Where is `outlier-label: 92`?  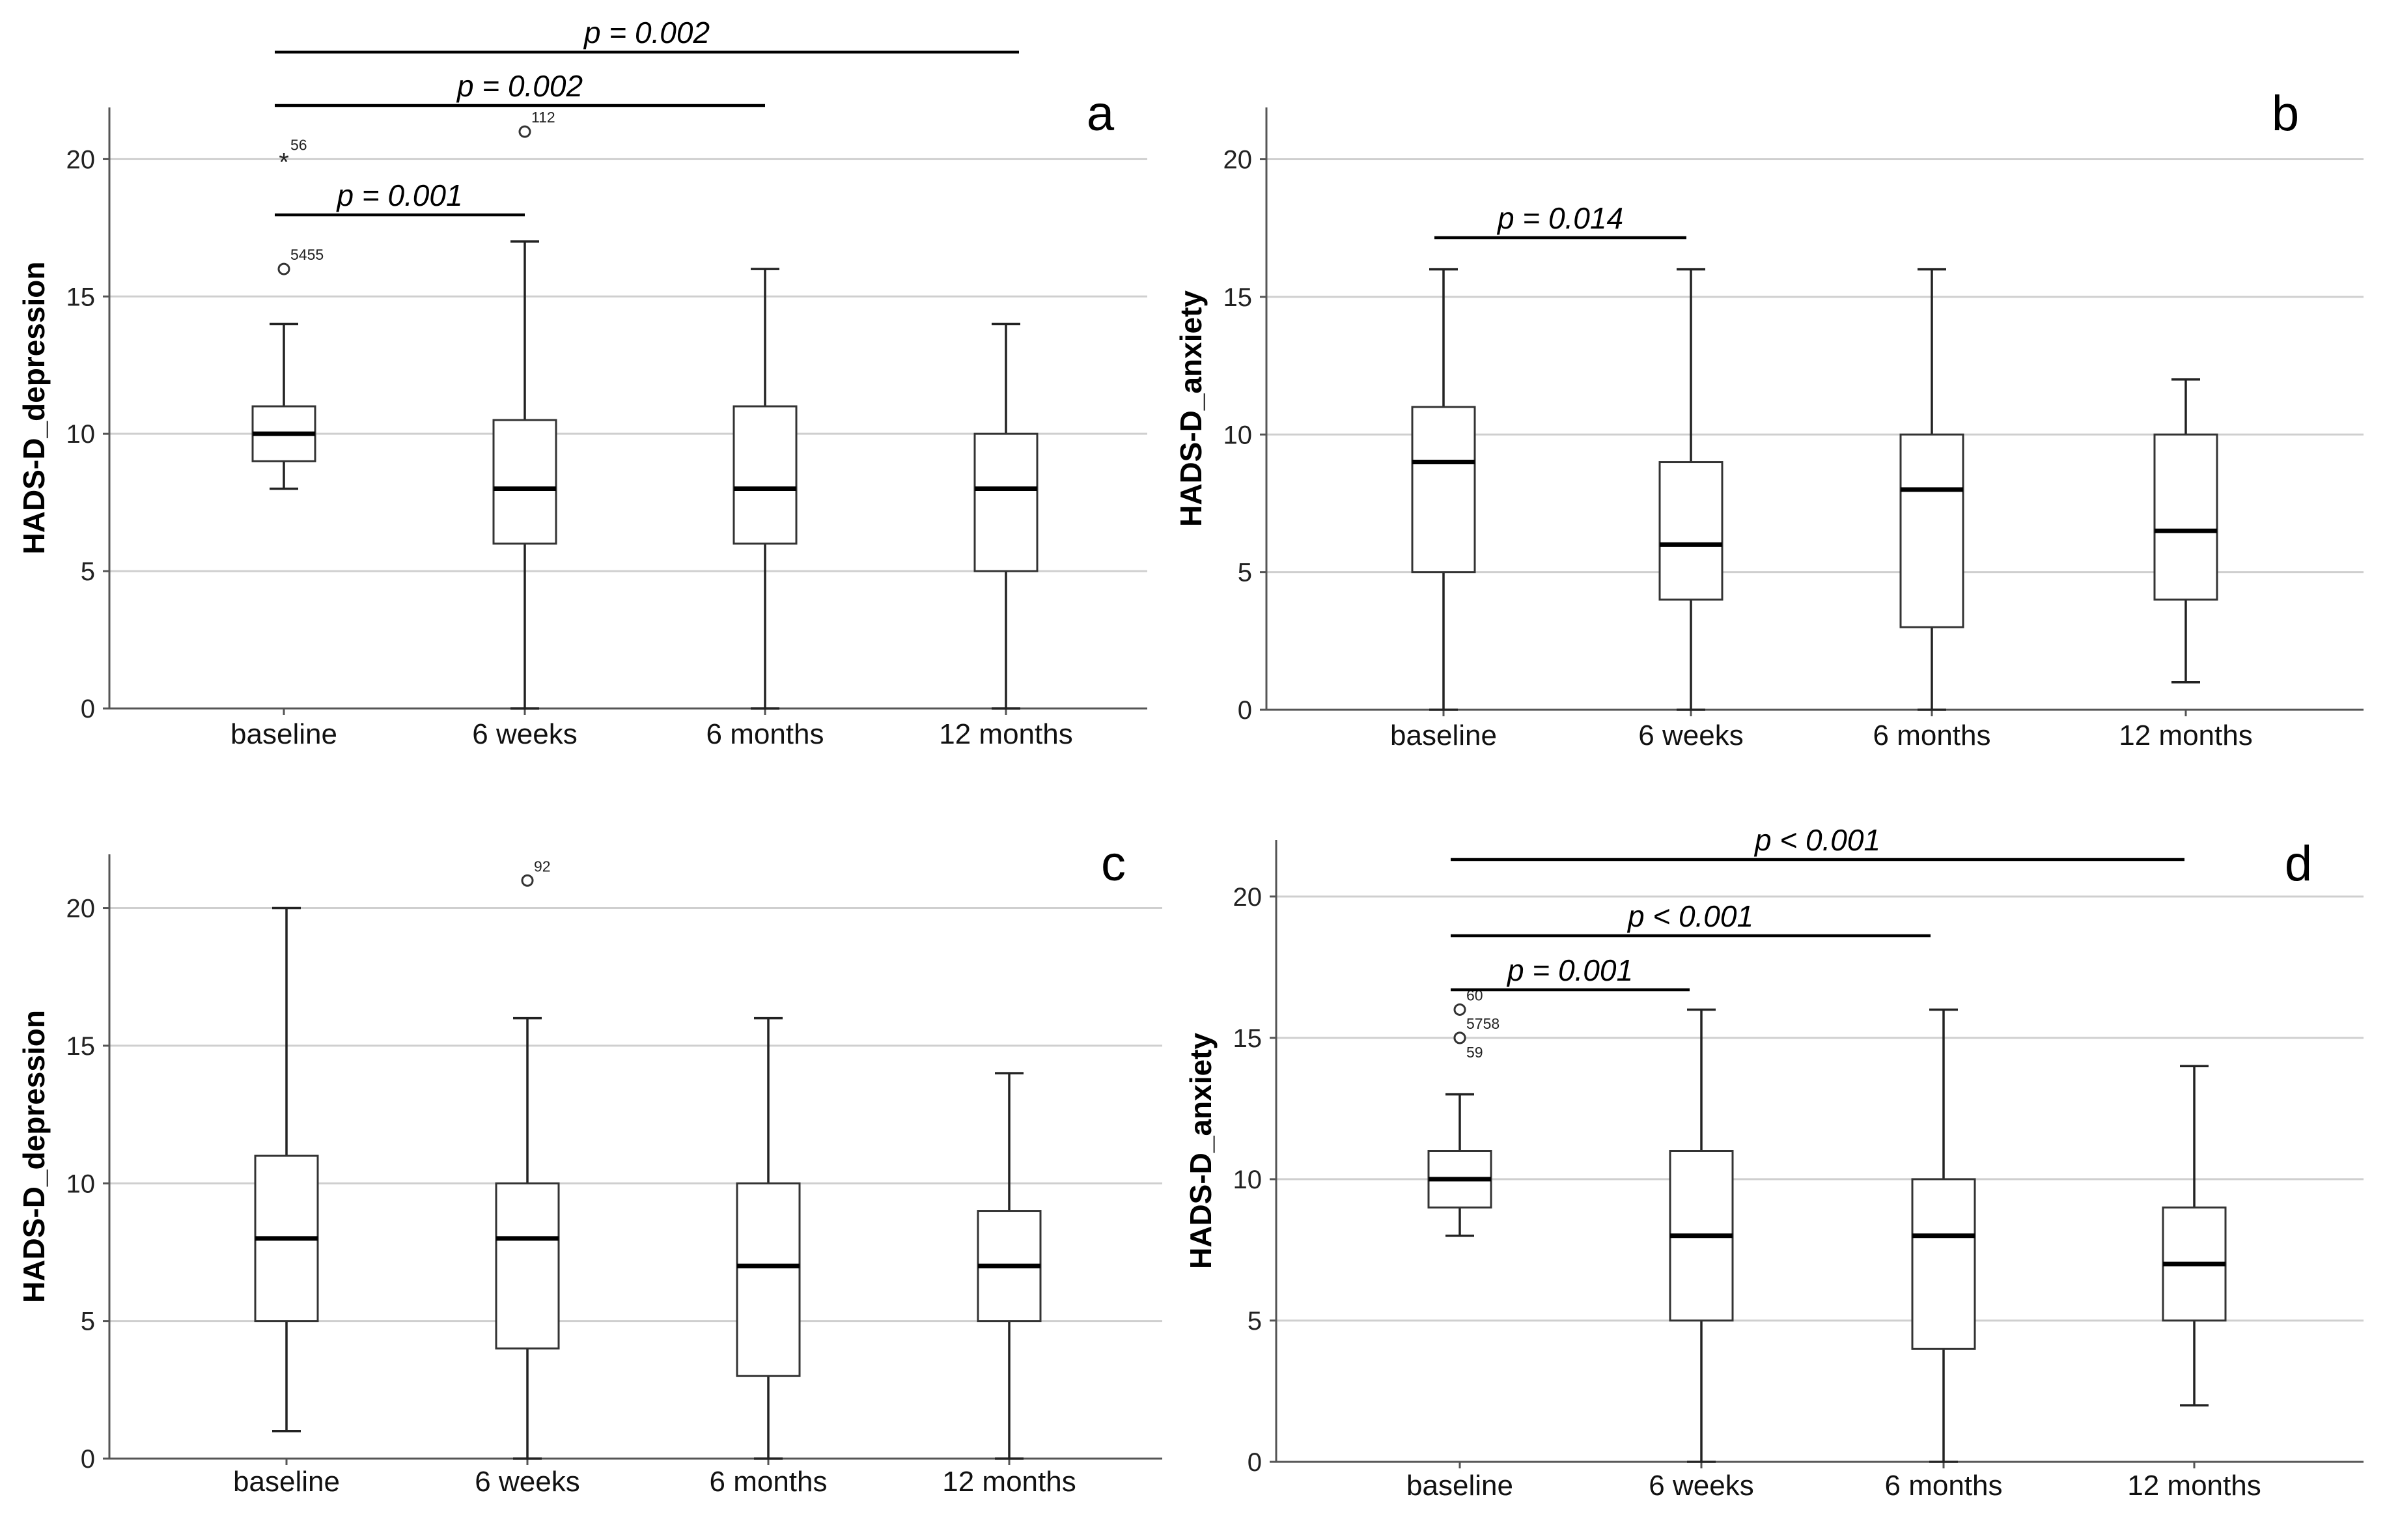 outlier-label: 92 is located at coordinates (542, 867).